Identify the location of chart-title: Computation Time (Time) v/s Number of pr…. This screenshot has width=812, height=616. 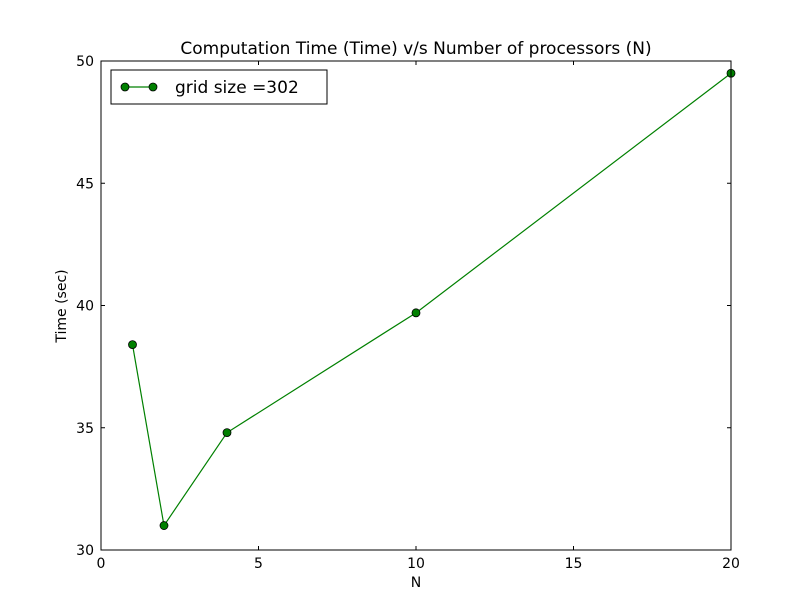
(415, 49).